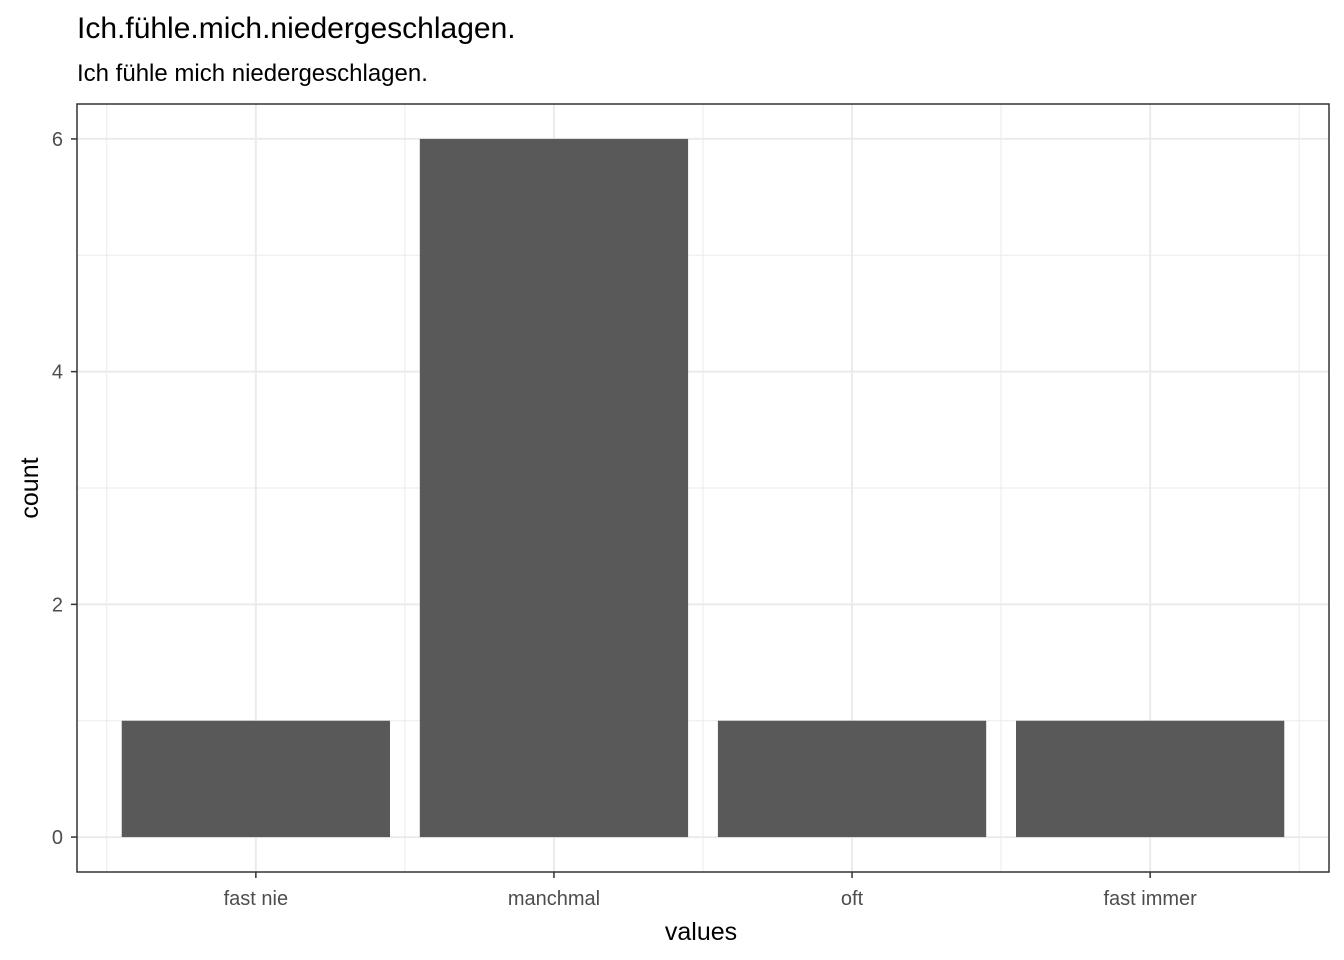  I want to click on bar-fast-immer, so click(1150, 779).